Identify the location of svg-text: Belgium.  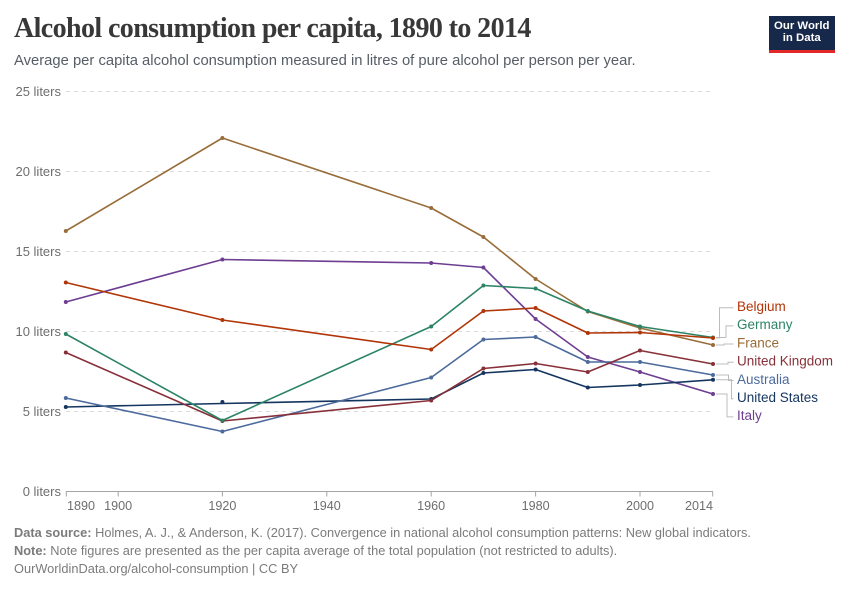
(761, 306).